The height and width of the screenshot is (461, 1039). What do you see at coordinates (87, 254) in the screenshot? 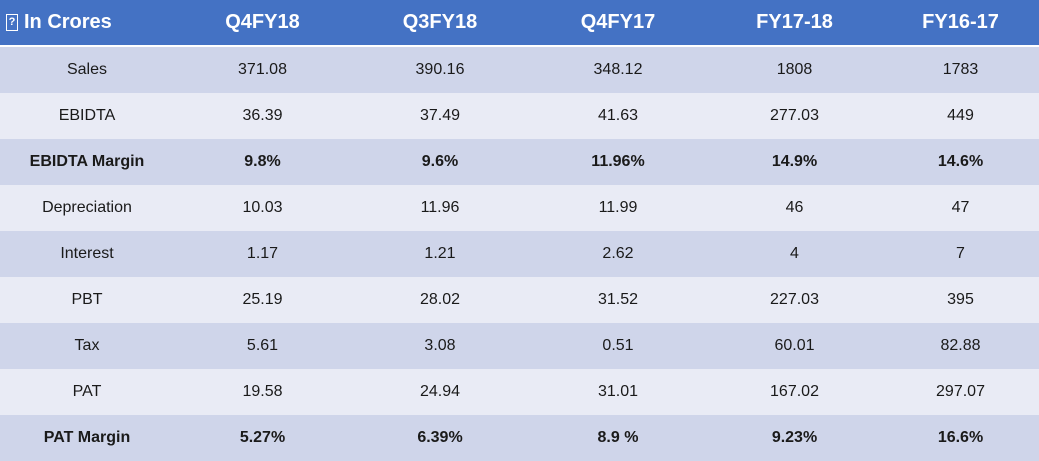
I see `row-label-interest: Interest` at bounding box center [87, 254].